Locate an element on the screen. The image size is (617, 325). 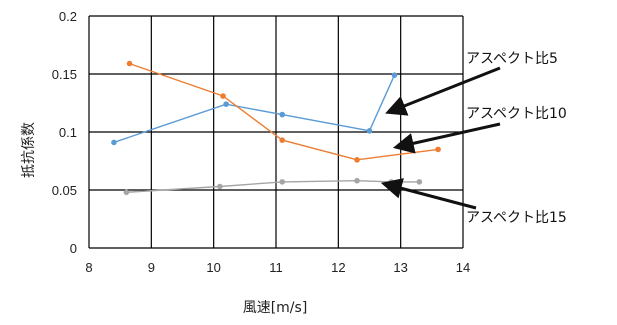
y-tick-label: 0.2 is located at coordinates (68, 16).